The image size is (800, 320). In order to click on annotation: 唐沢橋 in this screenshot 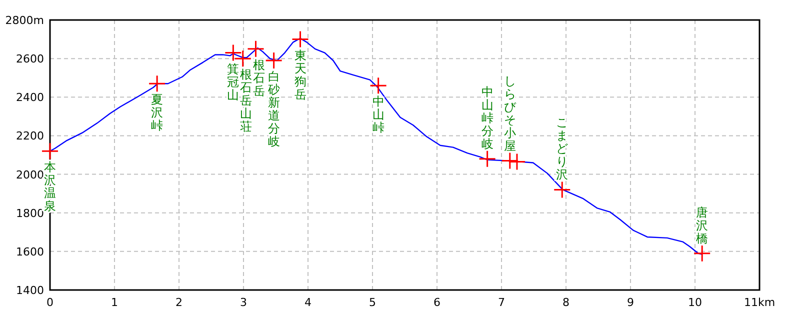, I will do `click(702, 225)`.